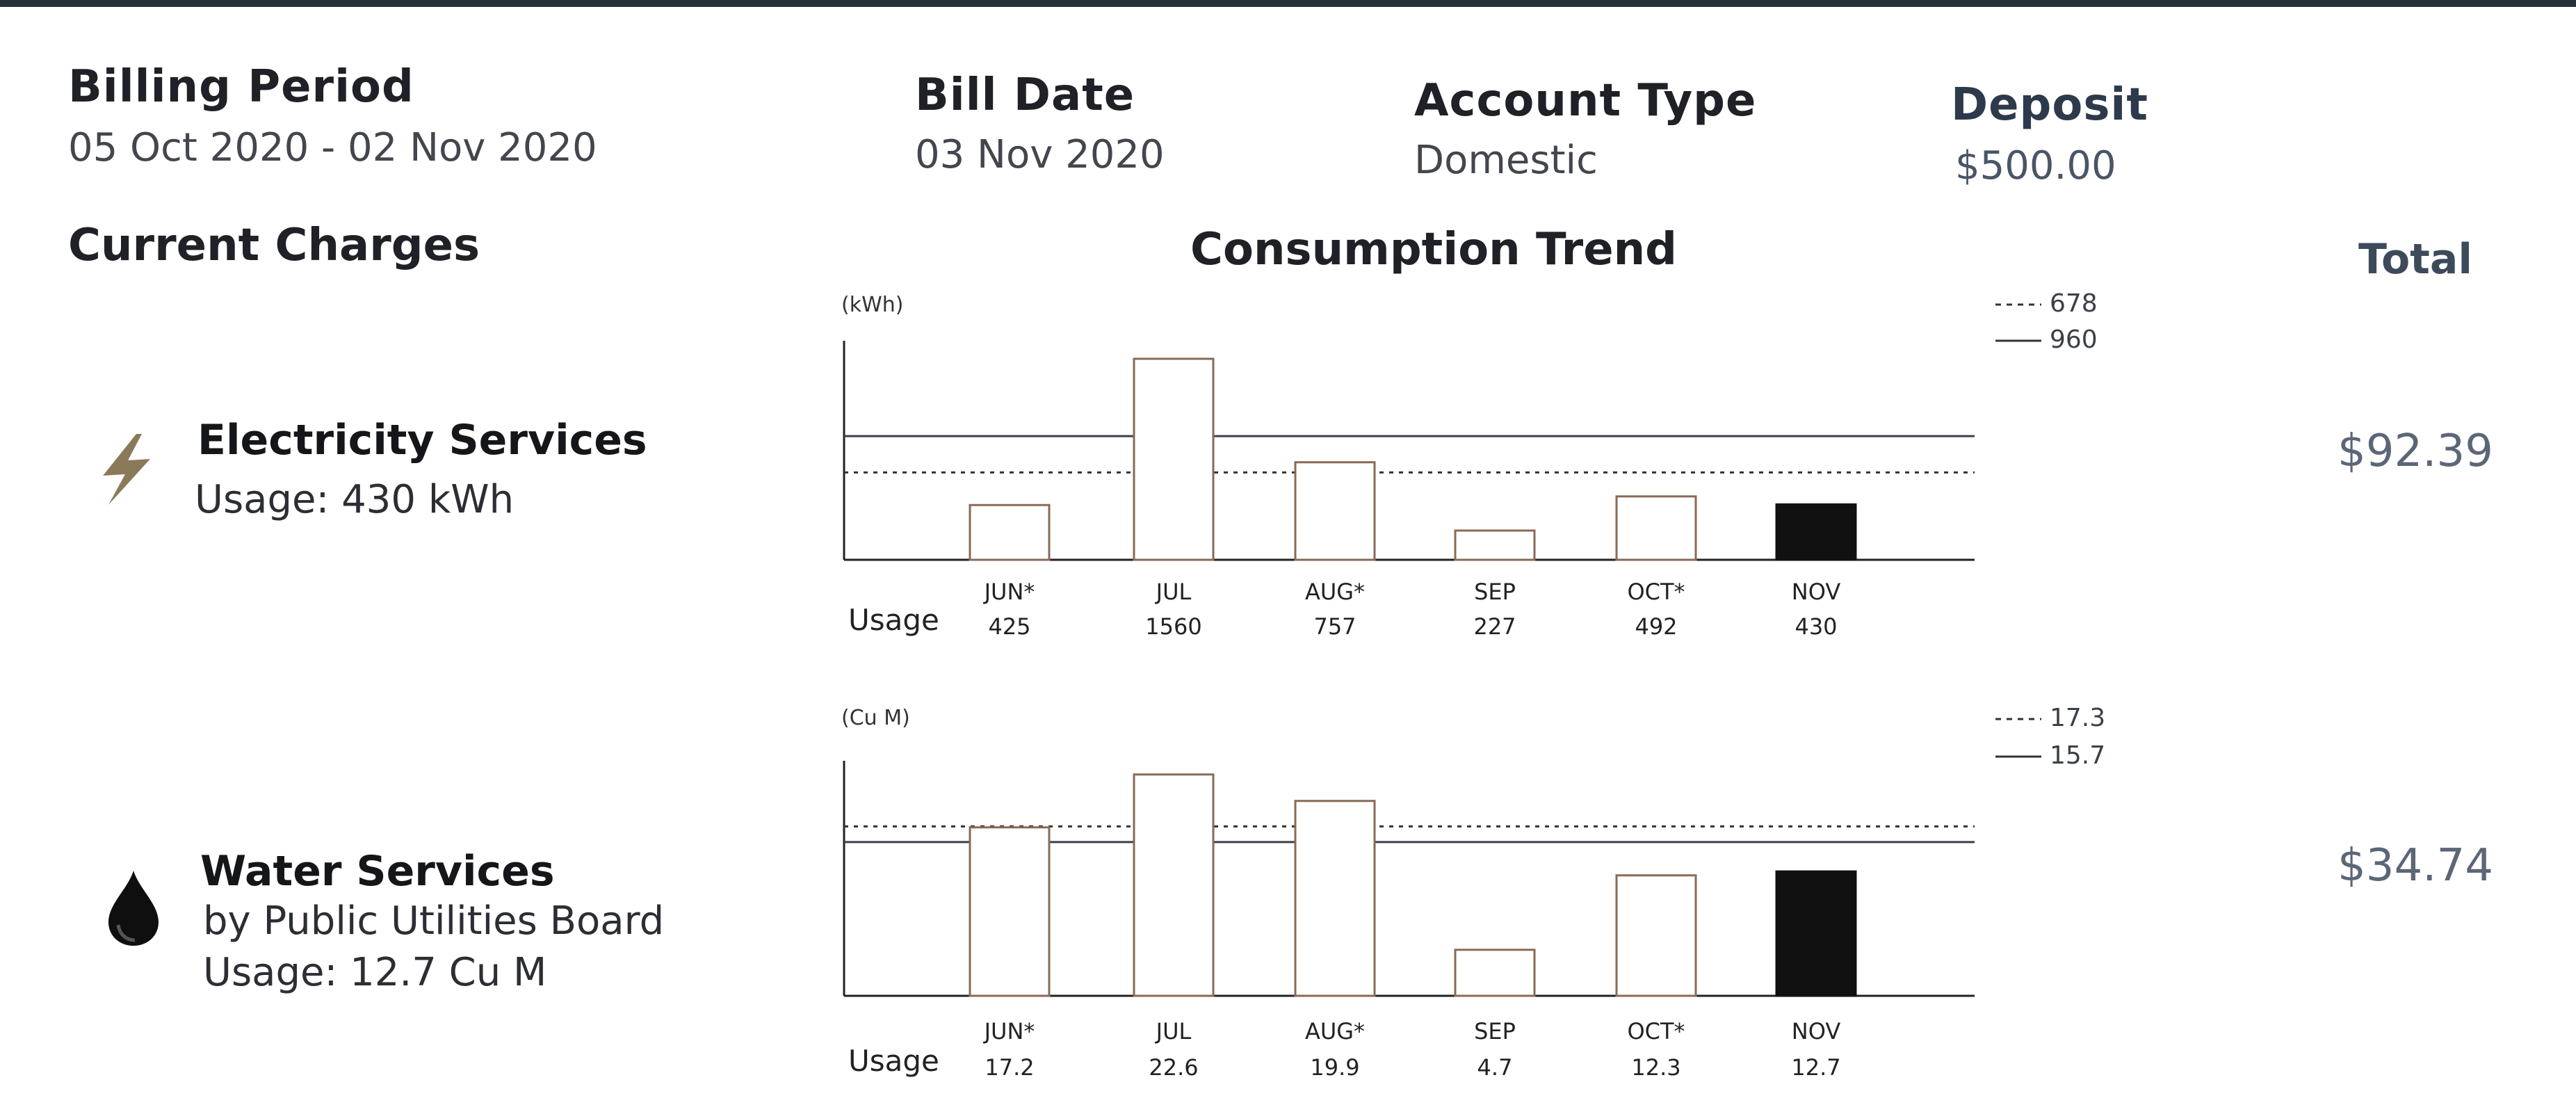 The width and height of the screenshot is (2576, 1105). What do you see at coordinates (1495, 1067) in the screenshot?
I see `usage-value-label: 4.7` at bounding box center [1495, 1067].